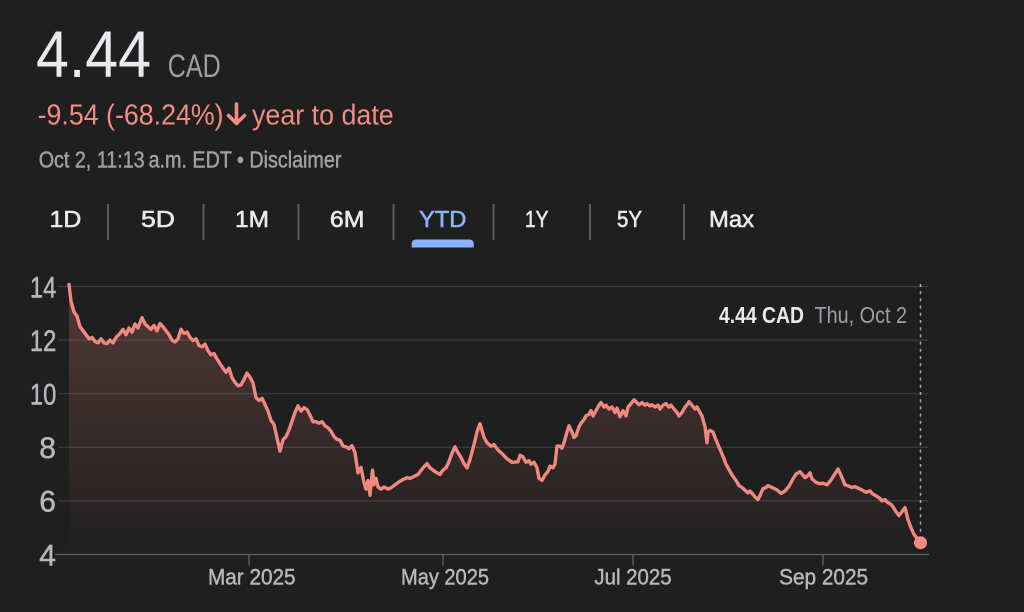  What do you see at coordinates (47, 448) in the screenshot?
I see `svg-text: 8` at bounding box center [47, 448].